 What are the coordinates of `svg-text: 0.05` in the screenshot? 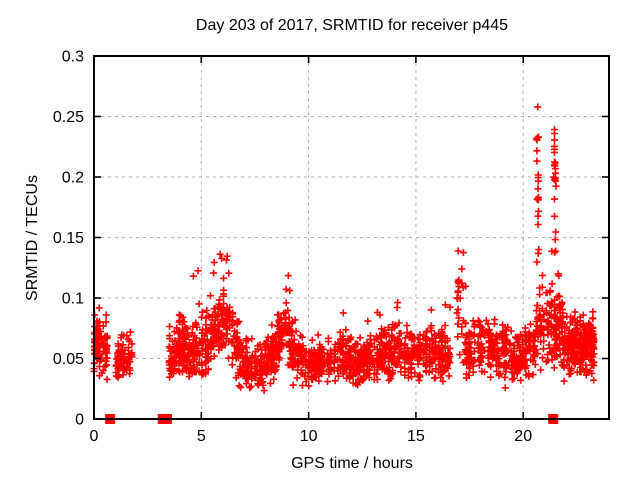 It's located at (68, 359).